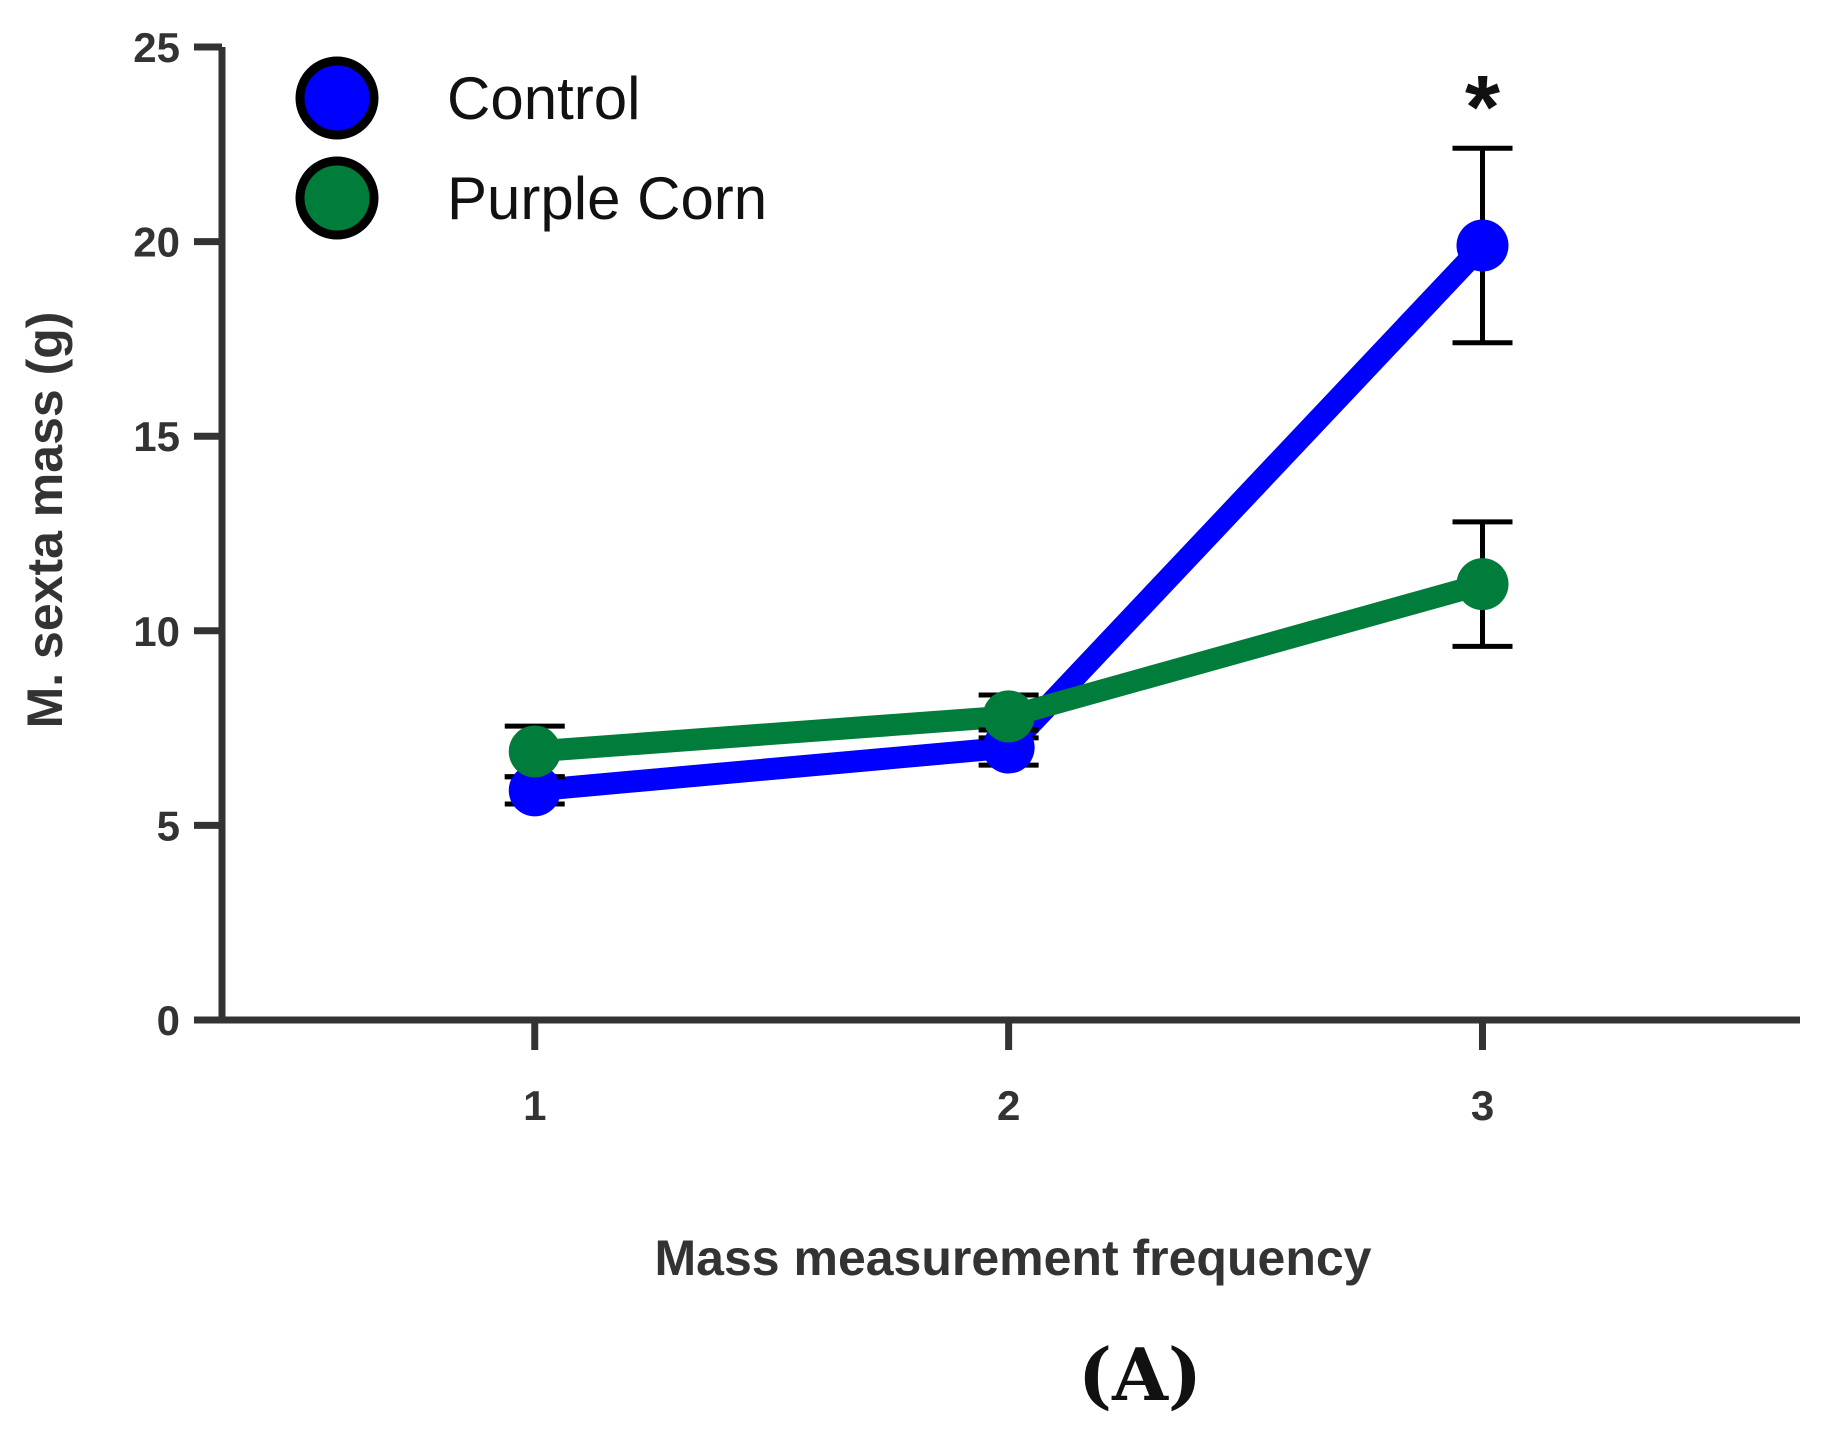 The height and width of the screenshot is (1432, 1833). Describe the element at coordinates (1482, 108) in the screenshot. I see `significance-marker: *` at that location.